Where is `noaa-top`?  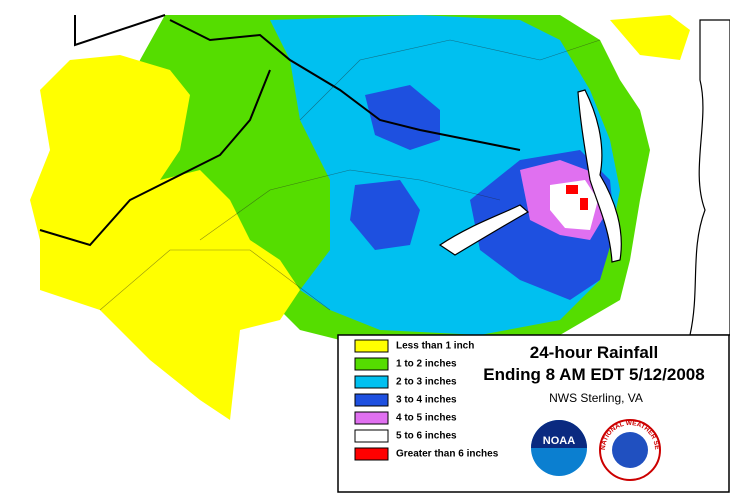 noaa-top is located at coordinates (559, 434).